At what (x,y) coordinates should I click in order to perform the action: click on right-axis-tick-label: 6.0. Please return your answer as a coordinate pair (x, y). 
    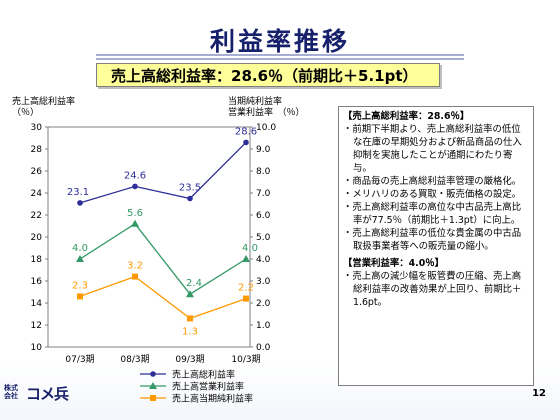
    Looking at the image, I should click on (263, 216).